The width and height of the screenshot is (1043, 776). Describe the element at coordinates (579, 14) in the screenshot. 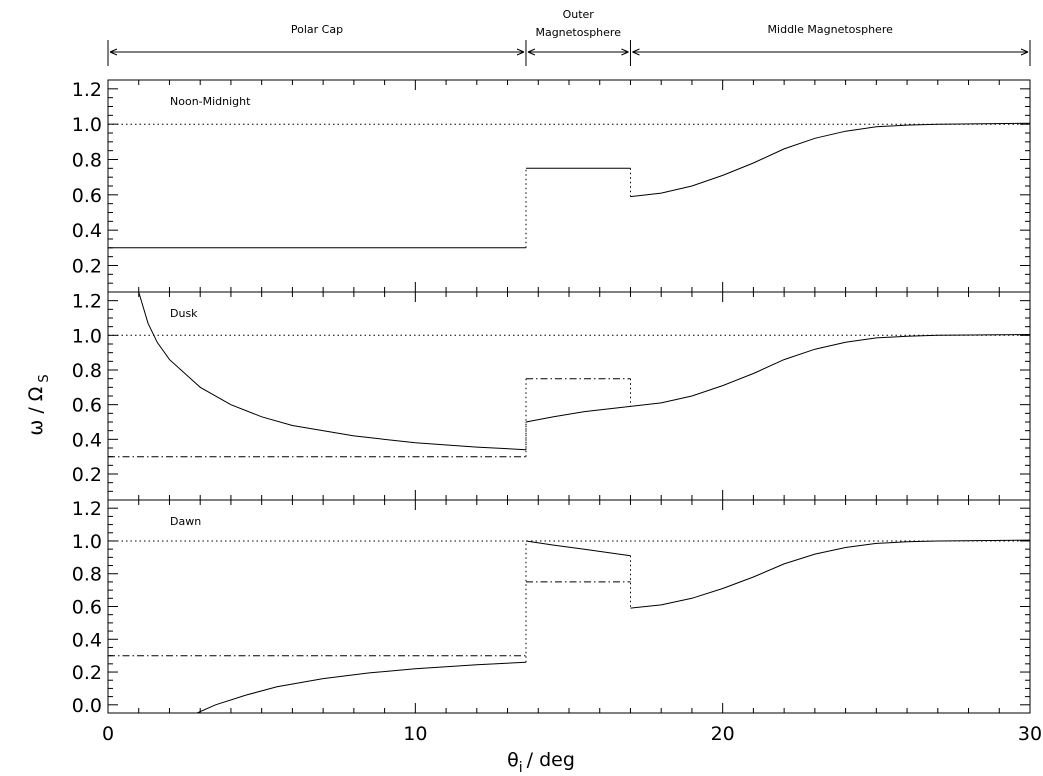

I see `region-label-line1: Outer` at that location.